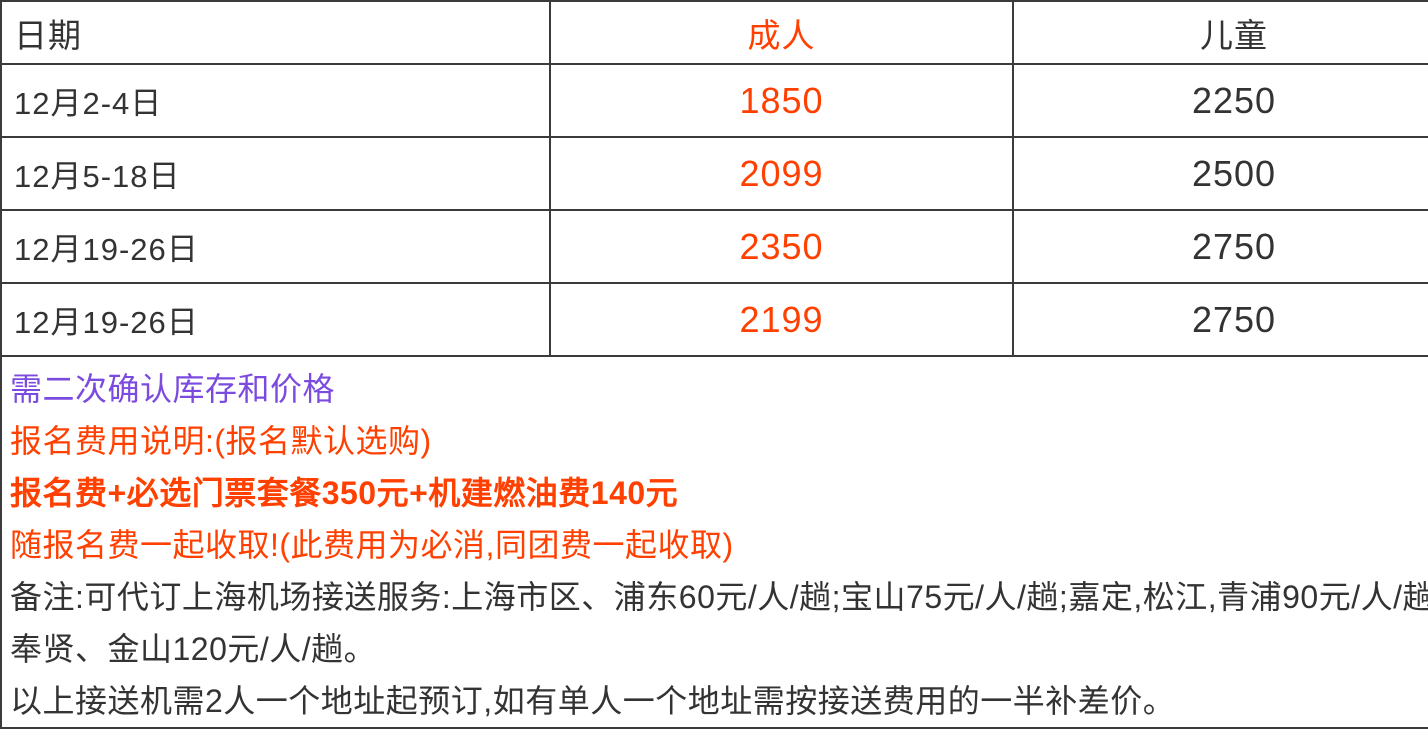 Image resolution: width=1428 pixels, height=744 pixels. I want to click on note-fee-title: 报名费用说明:(报名默认选购), so click(221, 441).